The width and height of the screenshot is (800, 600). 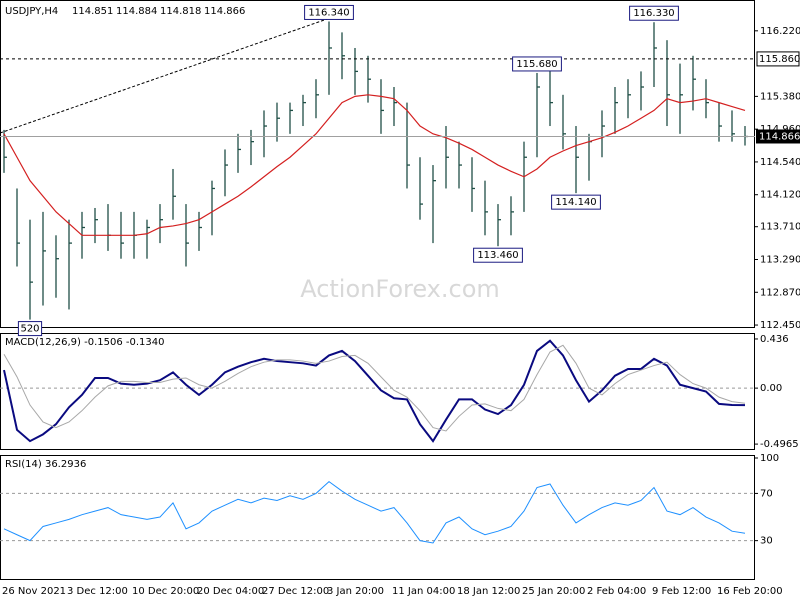 I want to click on annotation: 113.460, so click(x=497, y=255).